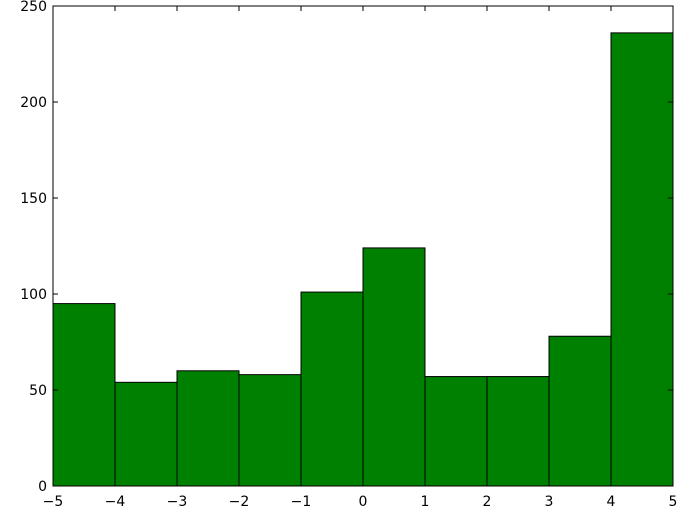  What do you see at coordinates (33, 199) in the screenshot?
I see `y-tick-label: 150` at bounding box center [33, 199].